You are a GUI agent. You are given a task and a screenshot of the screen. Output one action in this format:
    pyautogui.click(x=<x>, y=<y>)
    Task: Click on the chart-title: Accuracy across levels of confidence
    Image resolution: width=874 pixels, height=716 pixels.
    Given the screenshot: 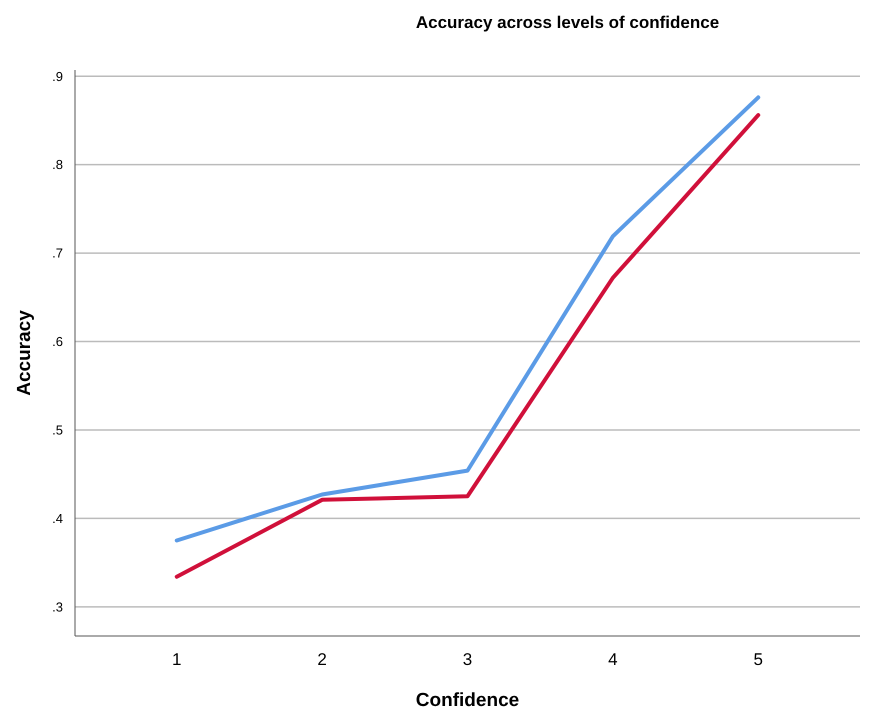 What is the action you would take?
    pyautogui.click(x=568, y=22)
    